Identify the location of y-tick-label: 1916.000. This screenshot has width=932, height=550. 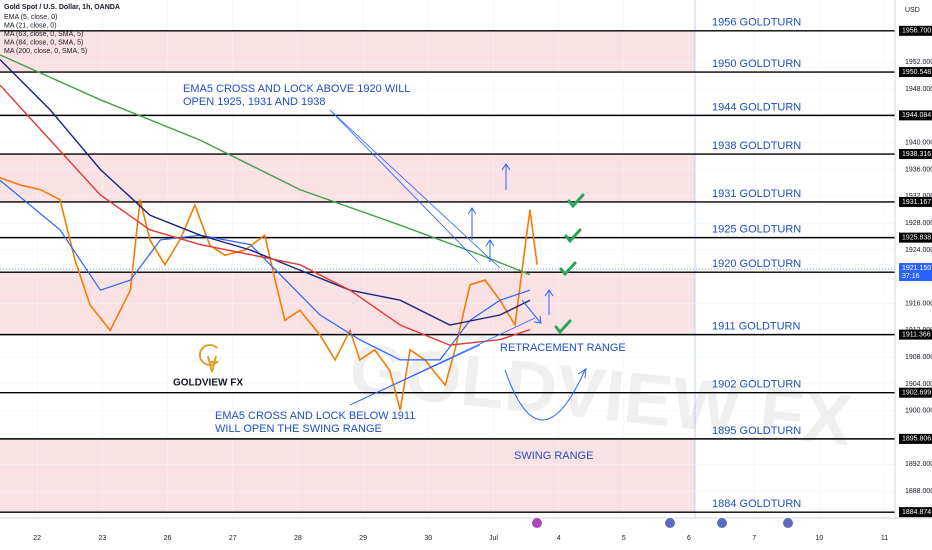
(918, 303).